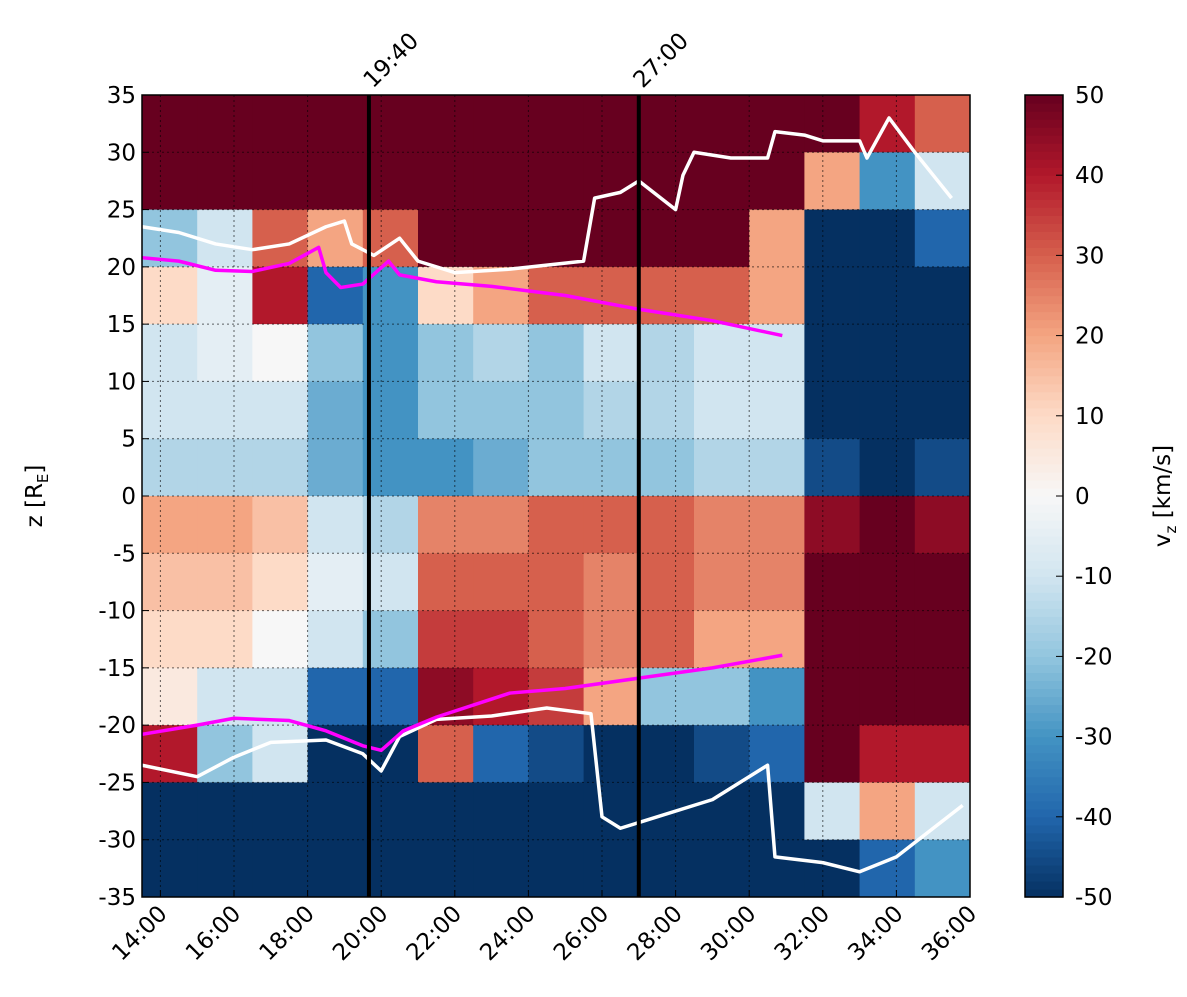 The width and height of the screenshot is (1187, 997). I want to click on top-tick-label: 27:00, so click(661, 60).